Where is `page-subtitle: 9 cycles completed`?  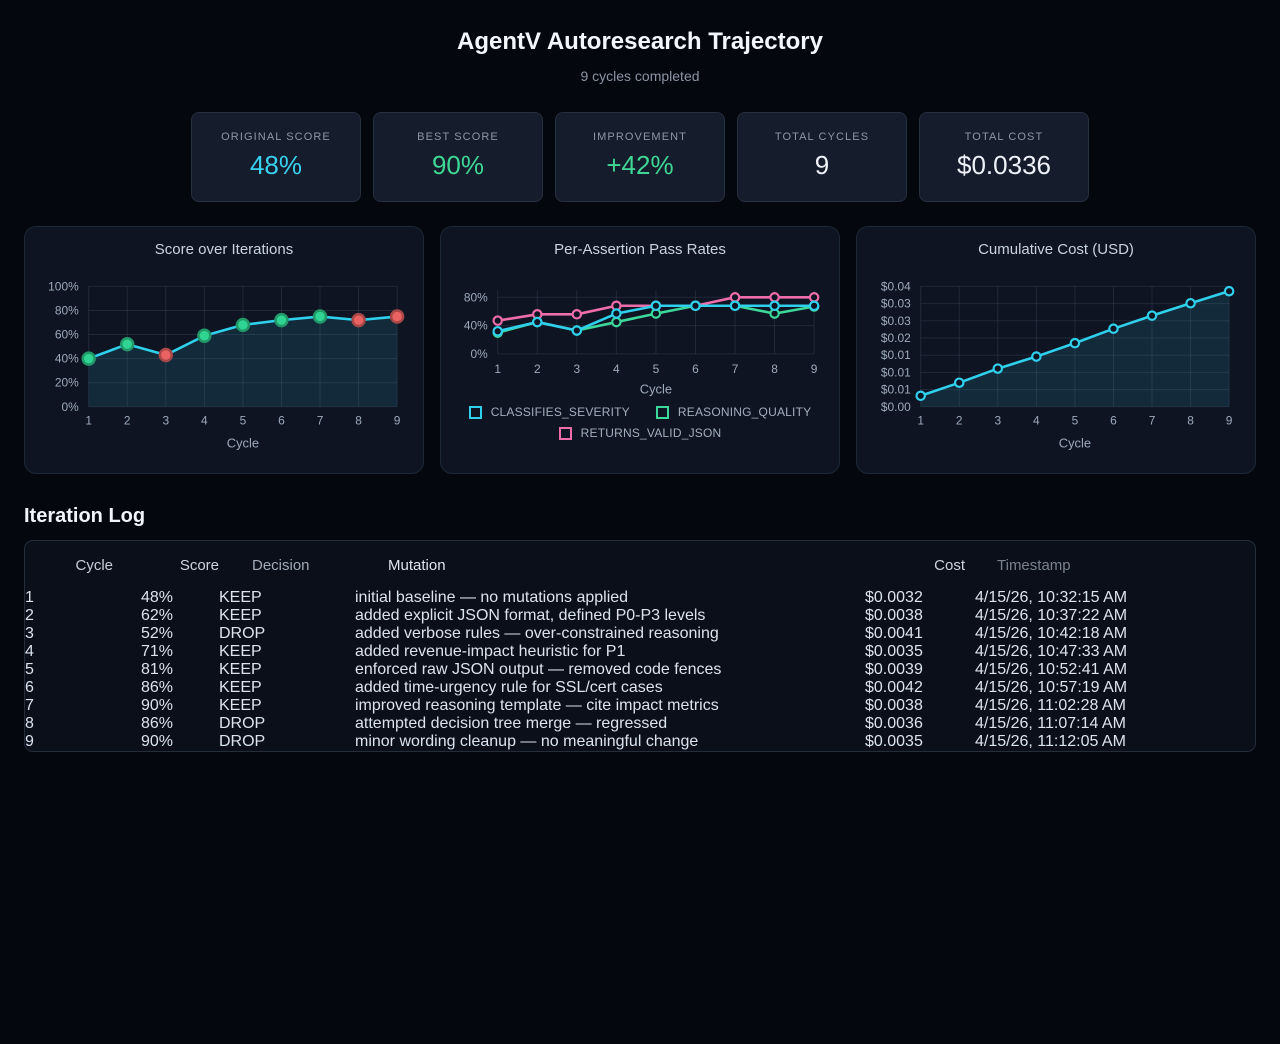
page-subtitle: 9 cycles completed is located at coordinates (640, 76).